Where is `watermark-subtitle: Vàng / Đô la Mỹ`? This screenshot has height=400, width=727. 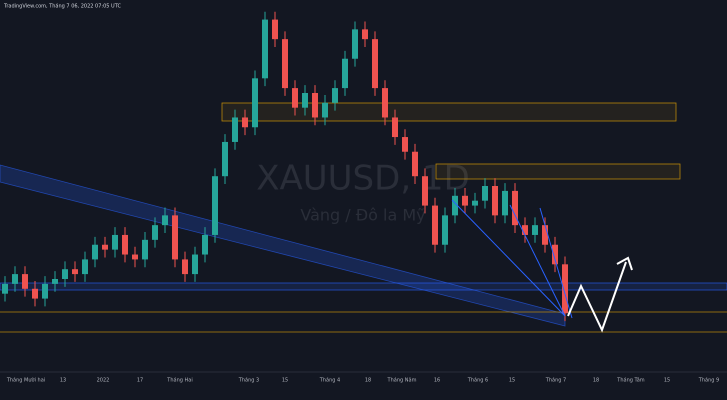
watermark-subtitle: Vàng / Đô la Mỹ is located at coordinates (362, 215).